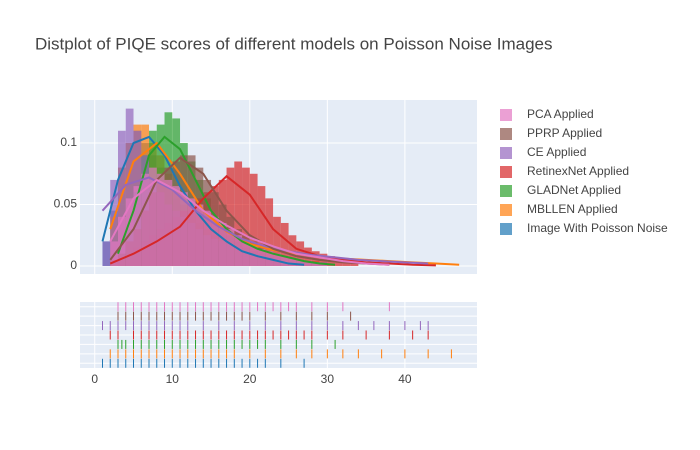 This screenshot has width=700, height=450. What do you see at coordinates (68, 142) in the screenshot?
I see `y-tick-label: 0.1` at bounding box center [68, 142].